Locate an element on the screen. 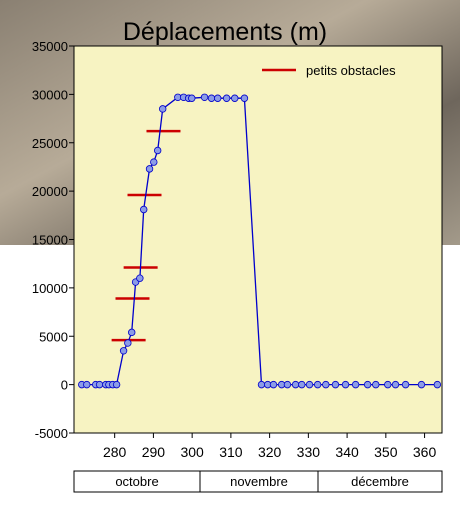  y-tick-label: -5000 is located at coordinates (51, 433).